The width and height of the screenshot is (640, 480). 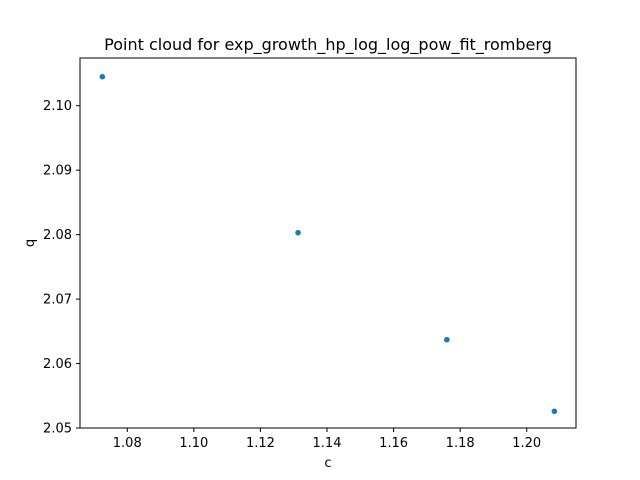 What do you see at coordinates (57, 235) in the screenshot?
I see `y-tick-label: 2.08` at bounding box center [57, 235].